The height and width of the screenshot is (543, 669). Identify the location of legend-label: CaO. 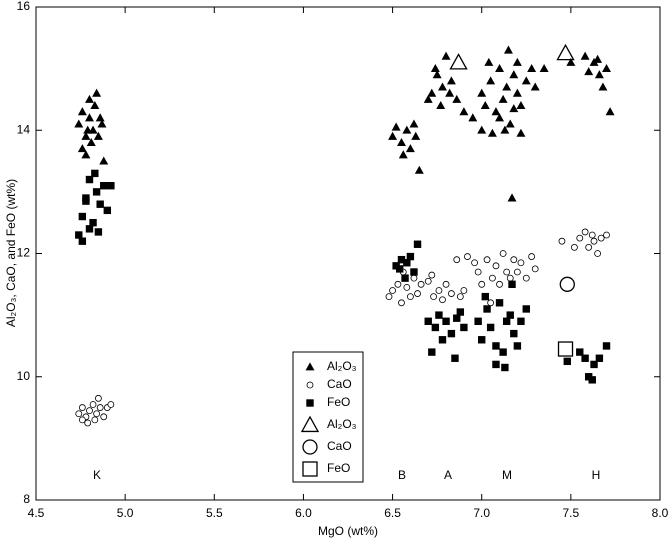
(339, 446).